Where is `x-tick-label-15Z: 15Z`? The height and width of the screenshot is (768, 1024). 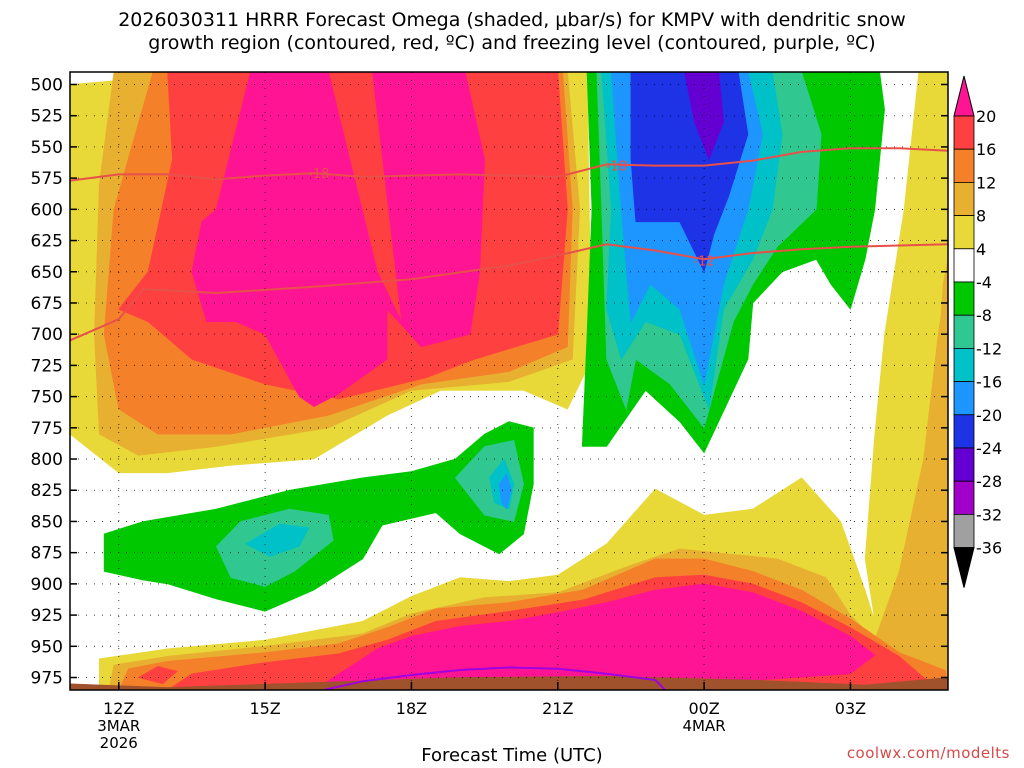
x-tick-label-15Z: 15Z is located at coordinates (264, 708).